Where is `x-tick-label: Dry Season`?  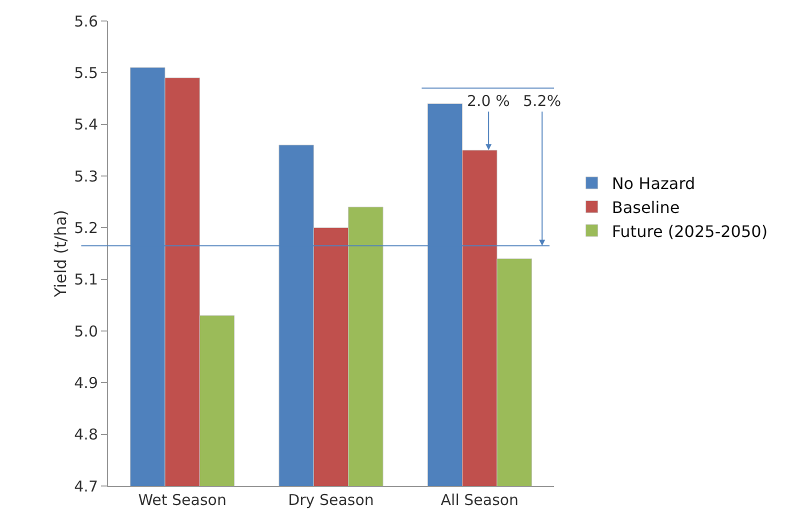 x-tick-label: Dry Season is located at coordinates (331, 500).